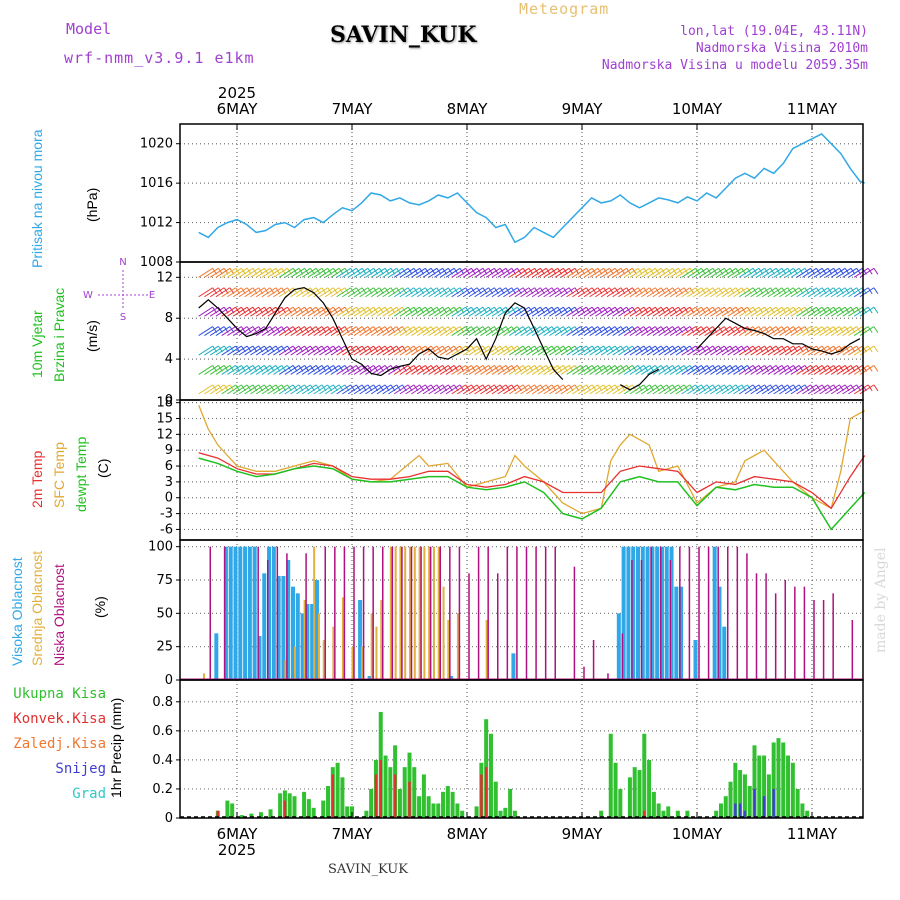  I want to click on legend-freezing-rain: Zaledj.Kisa, so click(59, 744).